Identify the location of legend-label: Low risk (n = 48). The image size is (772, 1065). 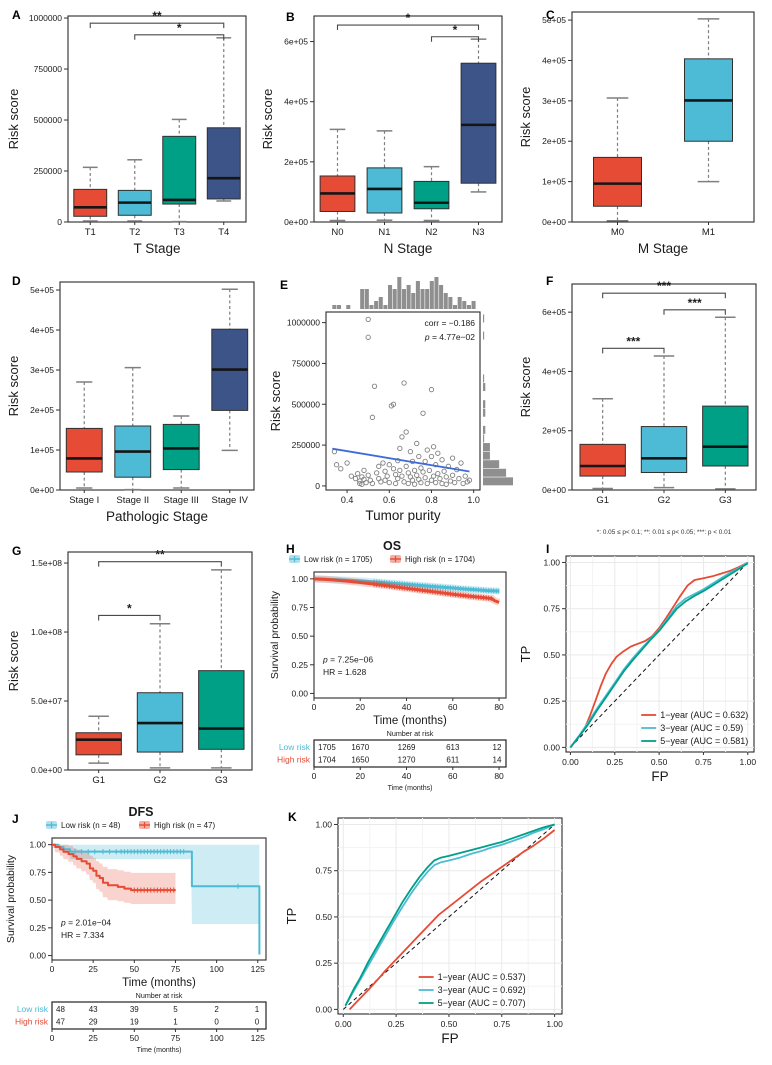
(91, 825).